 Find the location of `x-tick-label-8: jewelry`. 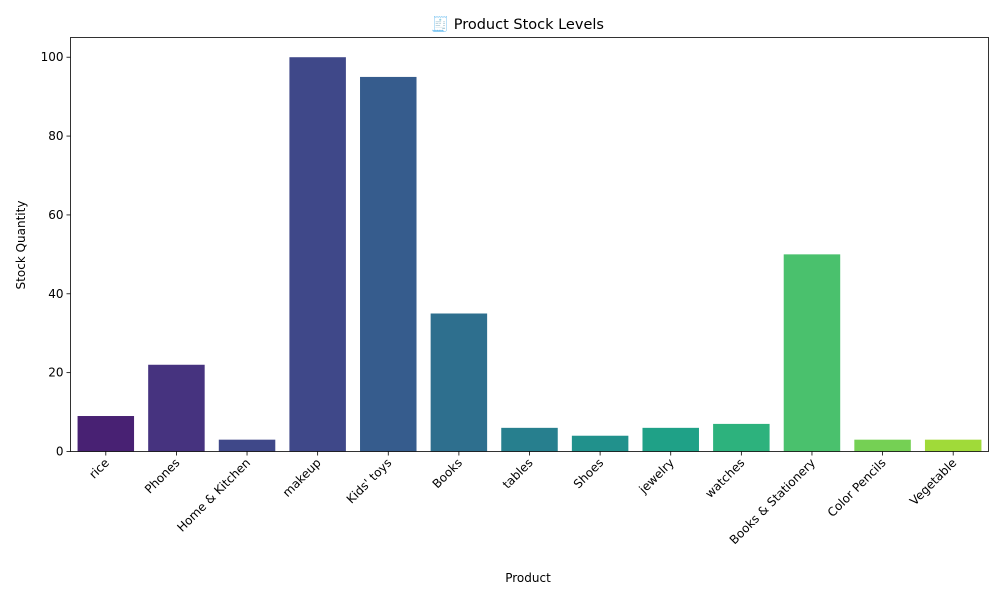

x-tick-label-8: jewelry is located at coordinates (656, 476).